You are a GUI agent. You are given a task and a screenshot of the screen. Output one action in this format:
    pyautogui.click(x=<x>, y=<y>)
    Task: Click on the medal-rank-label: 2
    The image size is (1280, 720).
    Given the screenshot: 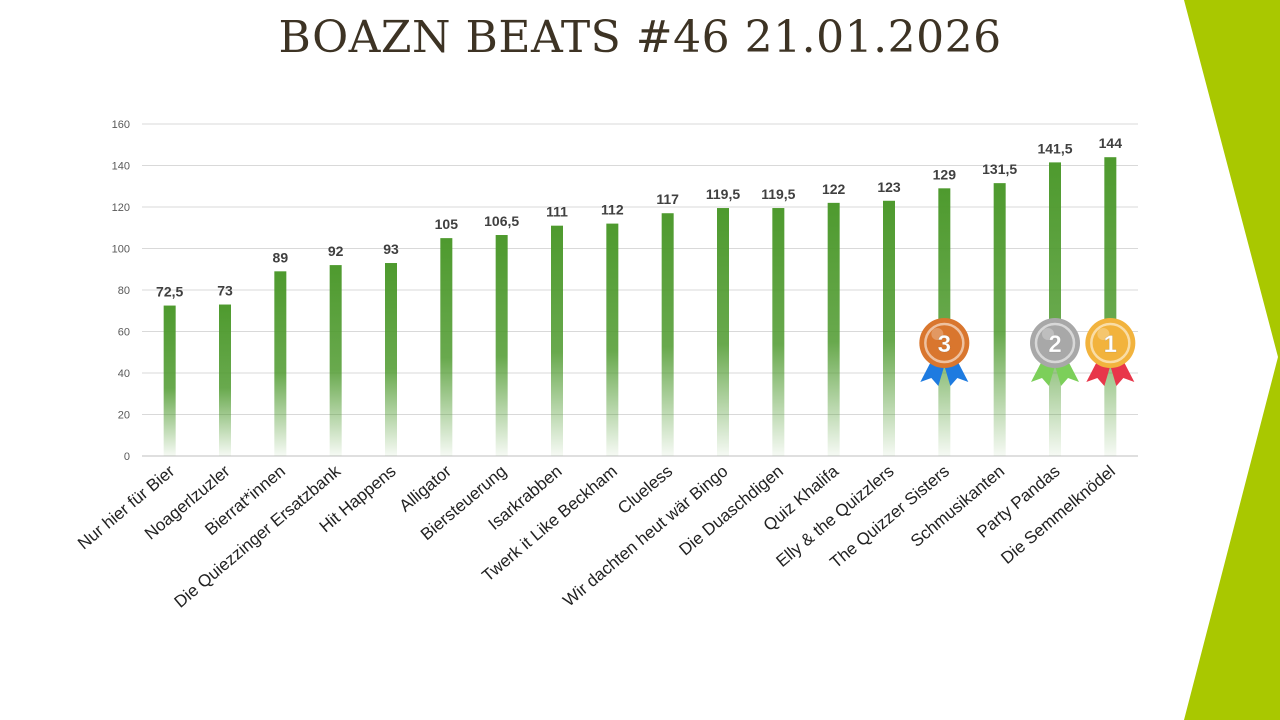 What is the action you would take?
    pyautogui.click(x=1054, y=344)
    